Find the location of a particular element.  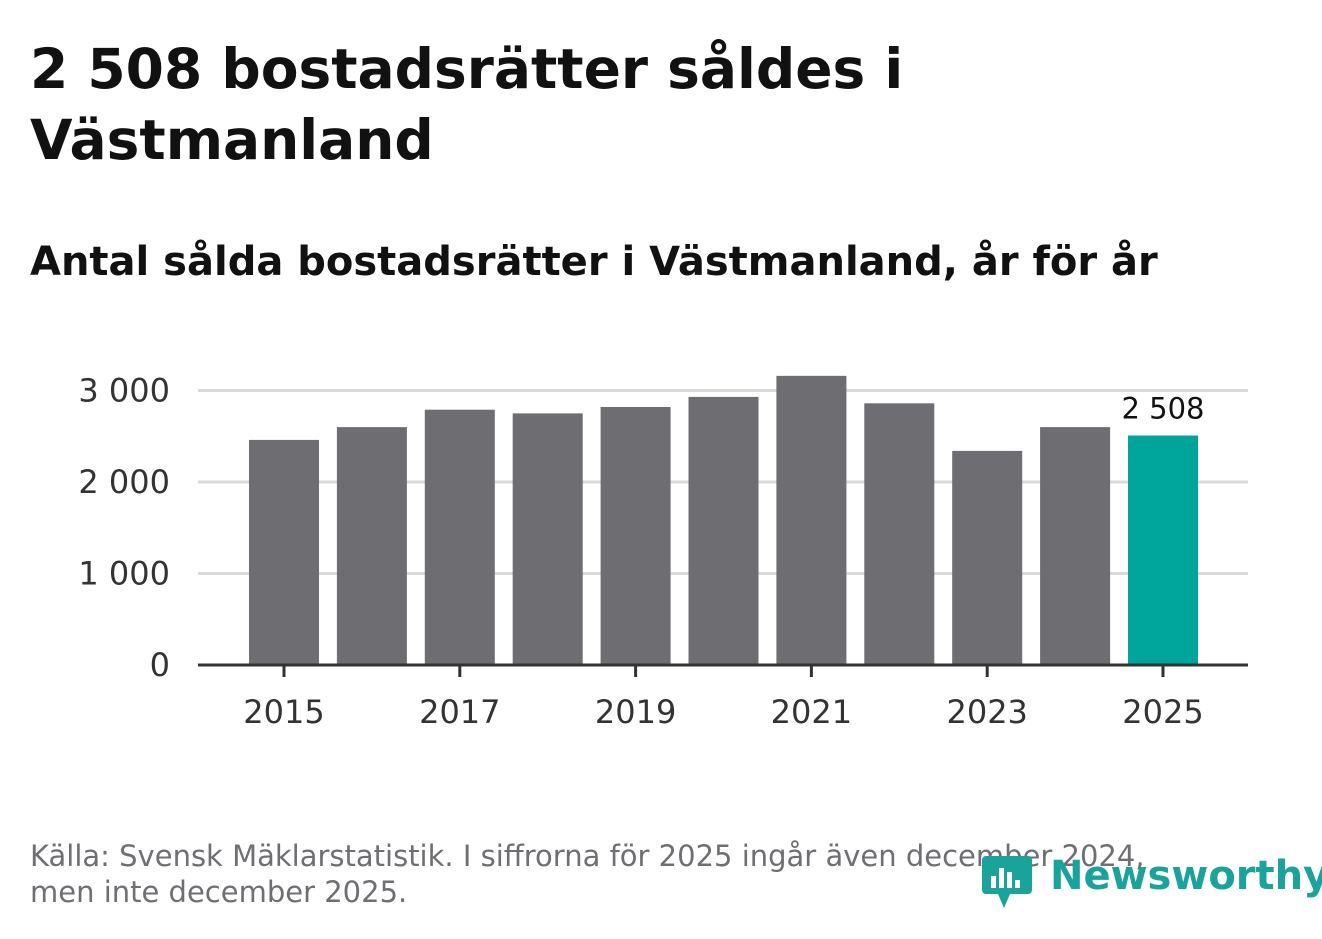

bar-2025 is located at coordinates (1163, 550).